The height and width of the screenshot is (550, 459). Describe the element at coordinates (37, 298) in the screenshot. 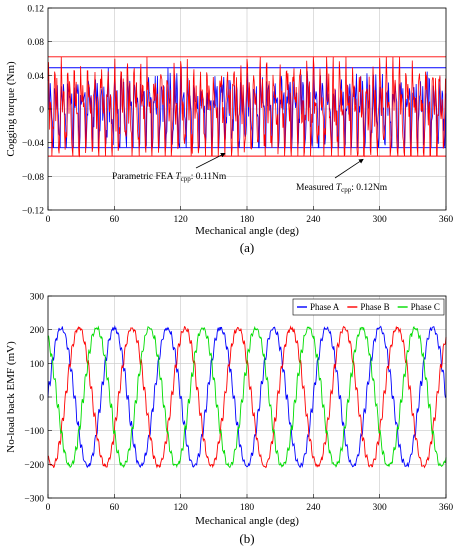

I see `y-tick-label: 300` at that location.